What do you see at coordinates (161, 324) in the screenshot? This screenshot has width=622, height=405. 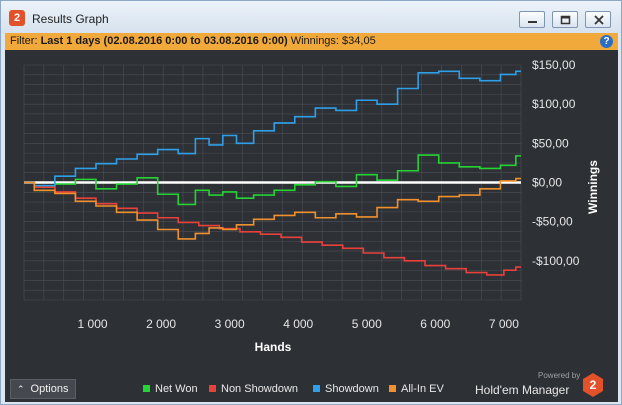 I see `x-tick-label: 2 000` at bounding box center [161, 324].